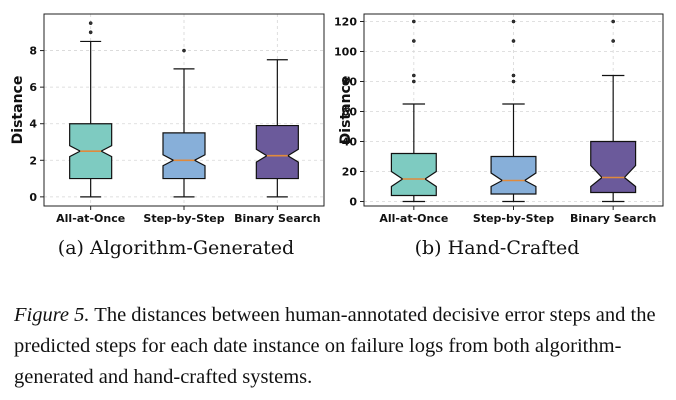 The image size is (676, 400). What do you see at coordinates (345, 22) in the screenshot?
I see `y-tick-label: 120` at bounding box center [345, 22].